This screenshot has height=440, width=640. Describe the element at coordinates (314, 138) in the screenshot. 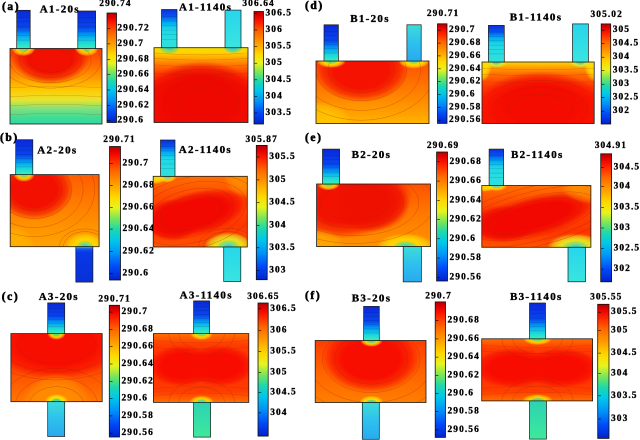

I see `svg-text: (e)` at that location.